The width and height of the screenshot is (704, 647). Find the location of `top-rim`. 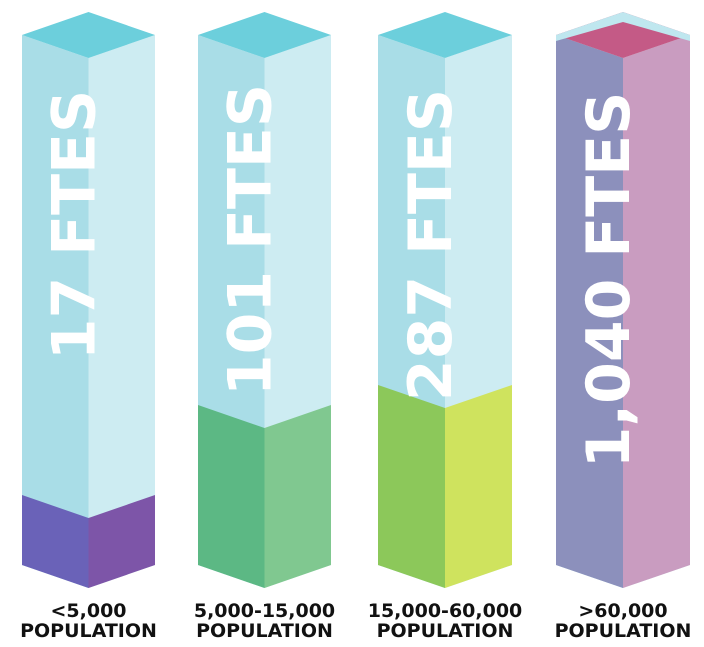

top-rim is located at coordinates (623, 26).